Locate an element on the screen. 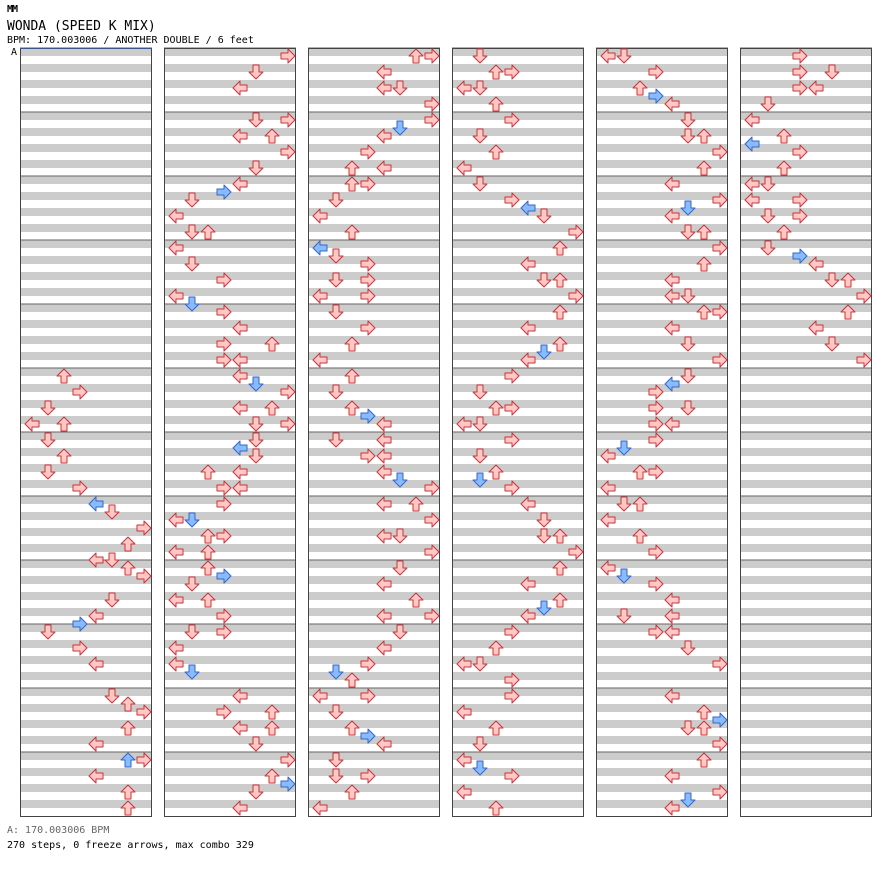  bpm-legend: A: 170.003006 BPM is located at coordinates (58, 830).